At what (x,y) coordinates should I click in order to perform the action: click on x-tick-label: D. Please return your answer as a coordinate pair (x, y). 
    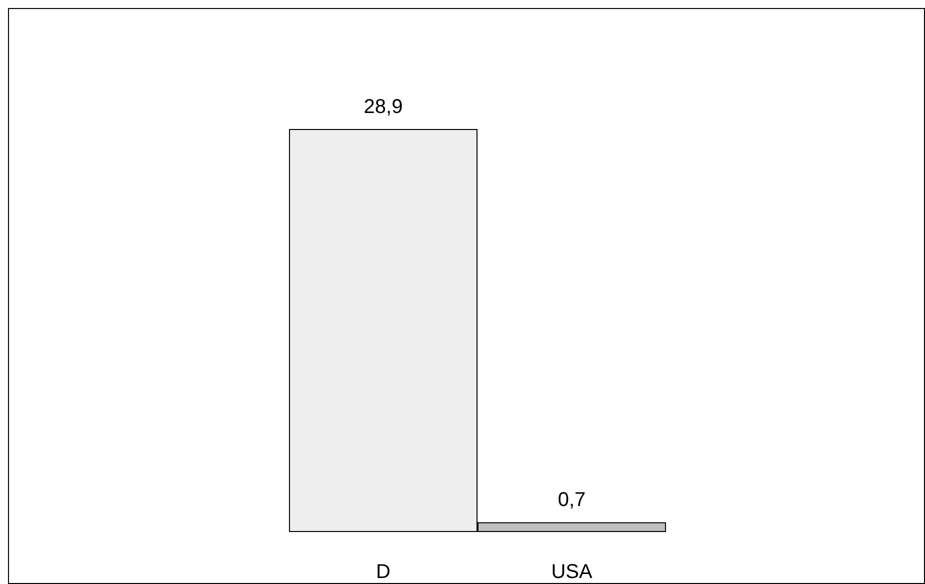
    Looking at the image, I should click on (383, 572).